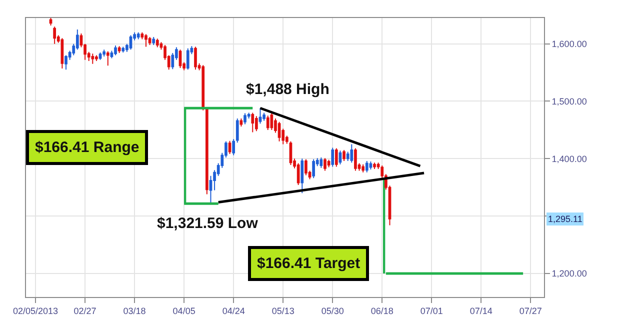  What do you see at coordinates (283, 311) in the screenshot?
I see `x-tick-label: 05/13` at bounding box center [283, 311].